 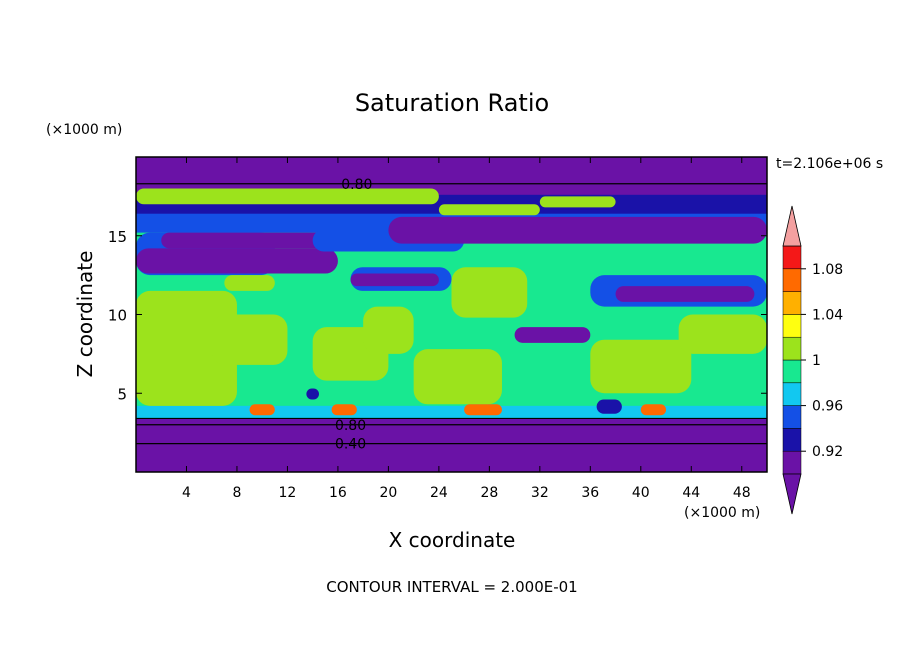 I want to click on contour-label-1: 0.80, so click(x=350, y=426).